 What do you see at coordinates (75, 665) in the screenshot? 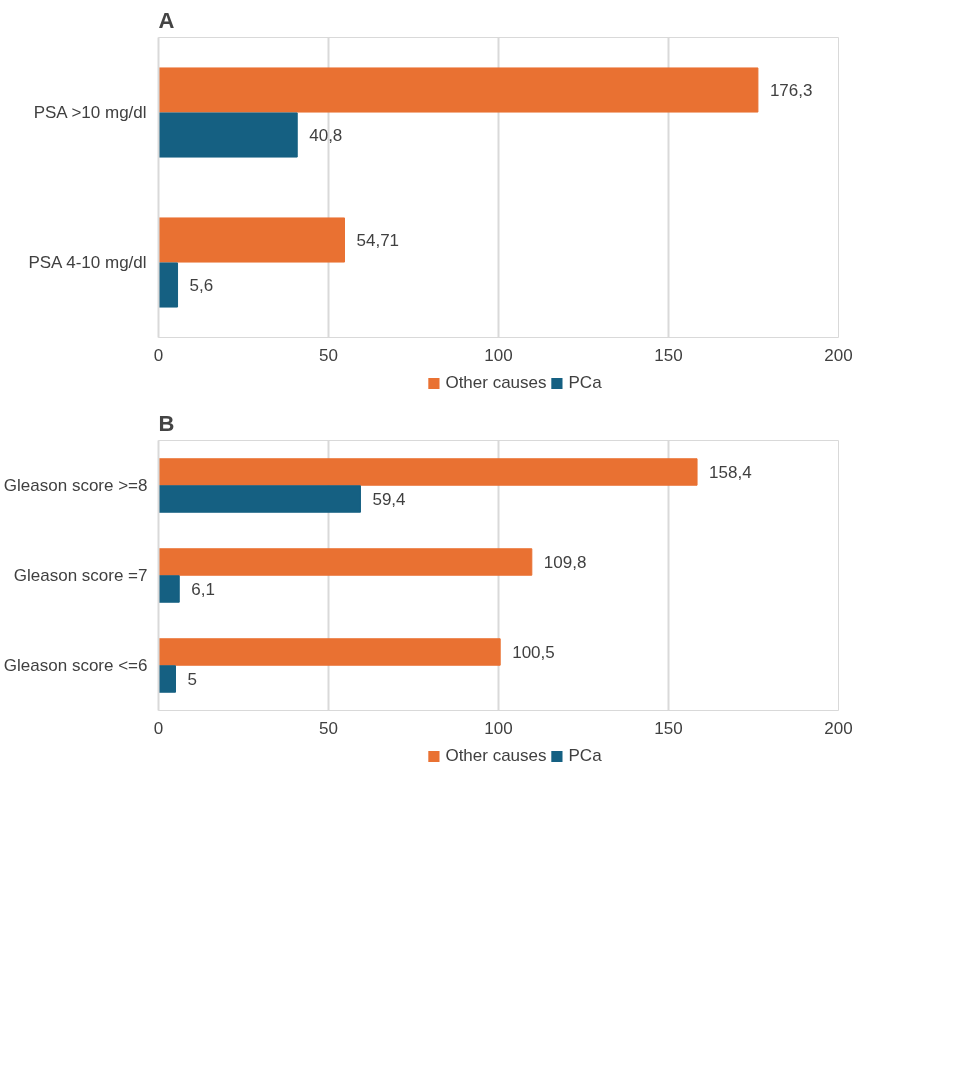
I see `y-tick-label: Gleason score <=6` at bounding box center [75, 665].